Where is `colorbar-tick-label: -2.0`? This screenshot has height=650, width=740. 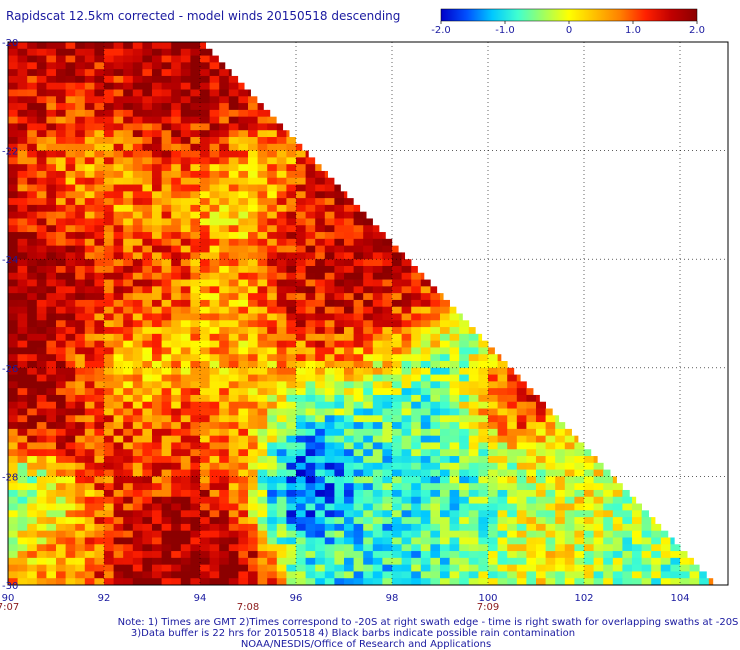 colorbar-tick-label: -2.0 is located at coordinates (441, 30).